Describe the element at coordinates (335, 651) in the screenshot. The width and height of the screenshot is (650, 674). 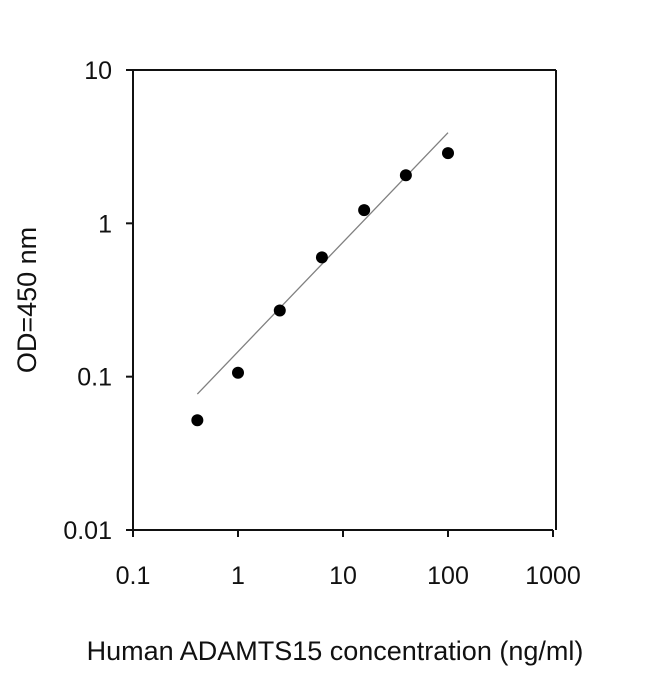
I see `x-axis-title: Human ADAMTS15 concentration (ng/ml)` at that location.